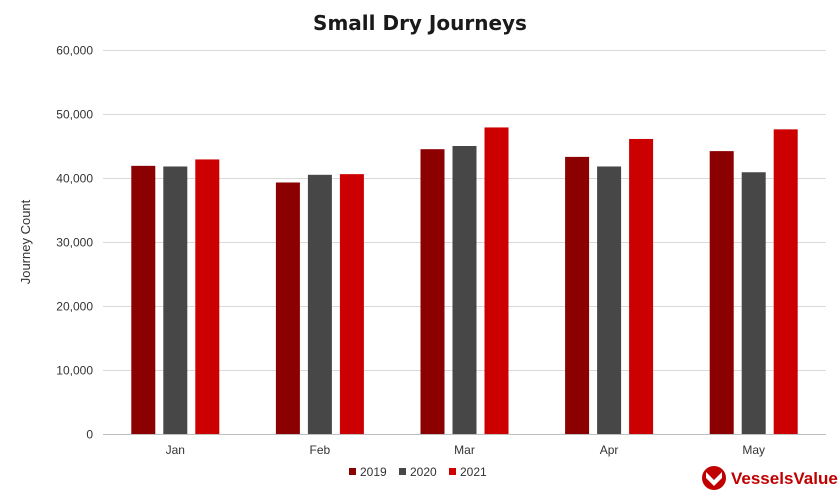 The width and height of the screenshot is (840, 494). I want to click on legend-label: 2021, so click(473, 472).